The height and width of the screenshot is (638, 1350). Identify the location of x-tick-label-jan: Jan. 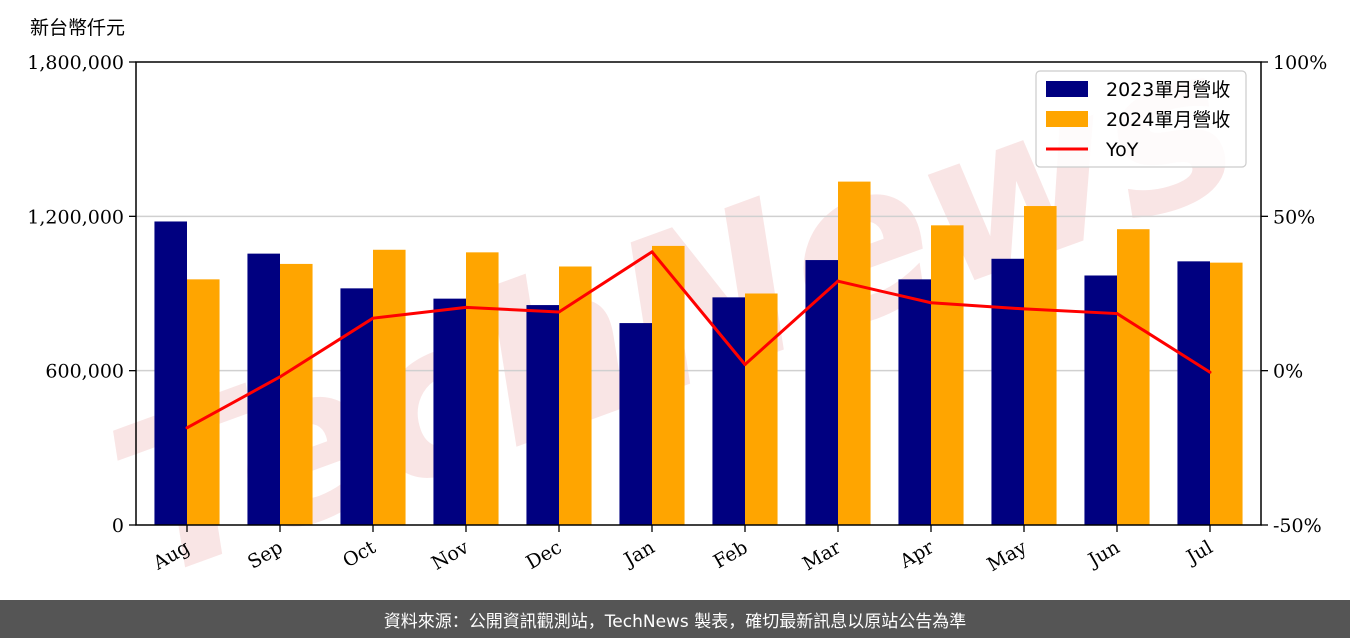
(639, 554).